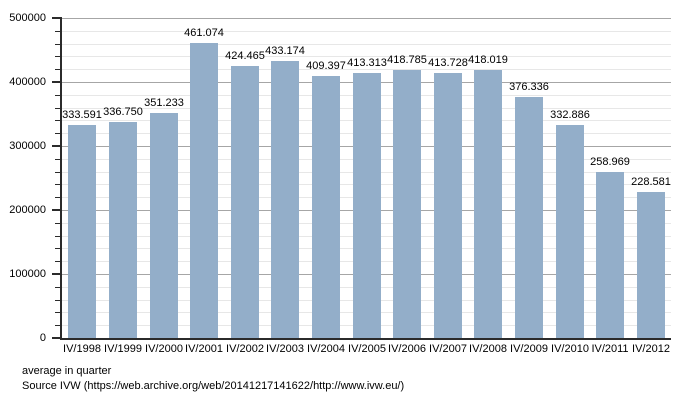 This screenshot has width=700, height=400. I want to click on y-axis-tick-label: 100000, so click(27, 274).